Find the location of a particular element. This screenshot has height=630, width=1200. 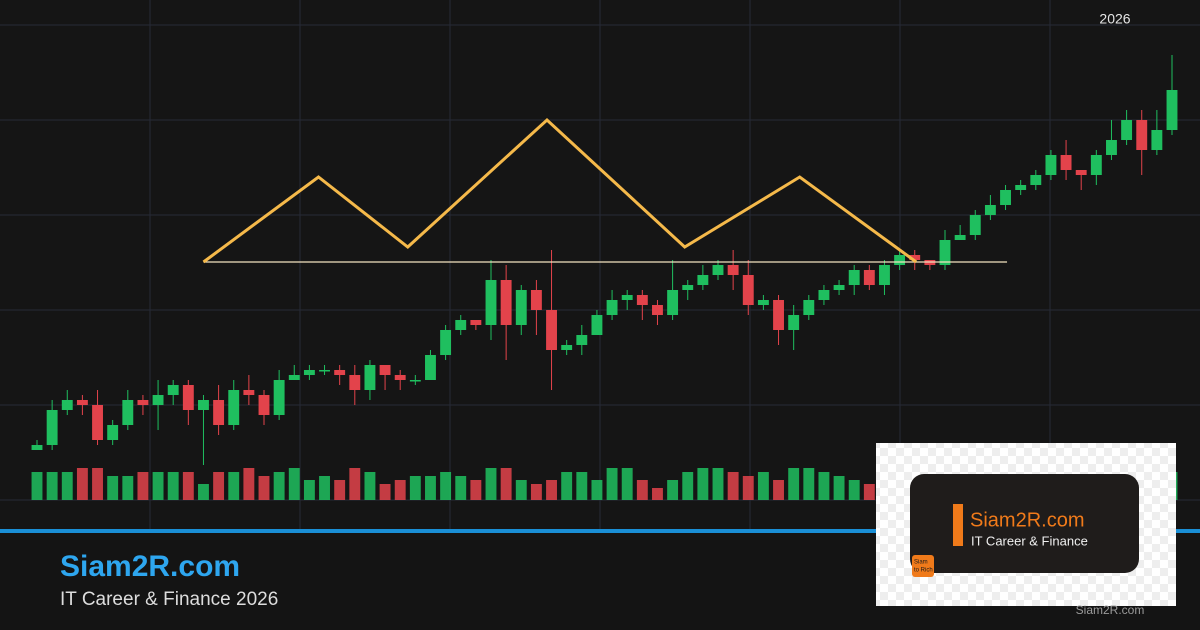

footer-subtitle: IT Career & Finance 2026 is located at coordinates (169, 599).